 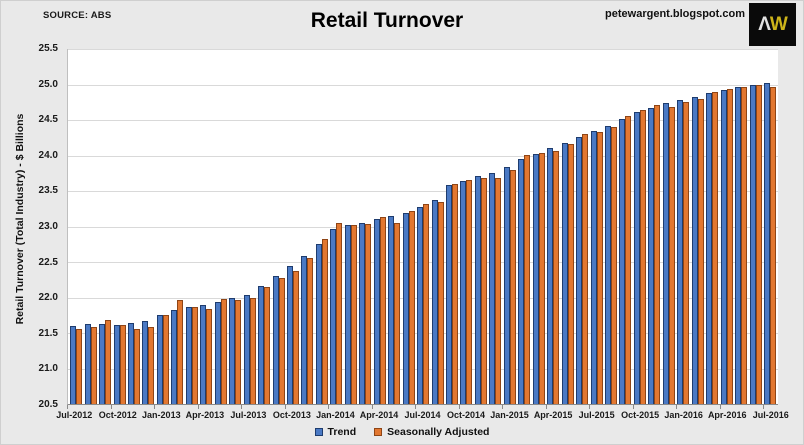 What do you see at coordinates (387, 20) in the screenshot?
I see `chart-title: Retail Turnover` at bounding box center [387, 20].